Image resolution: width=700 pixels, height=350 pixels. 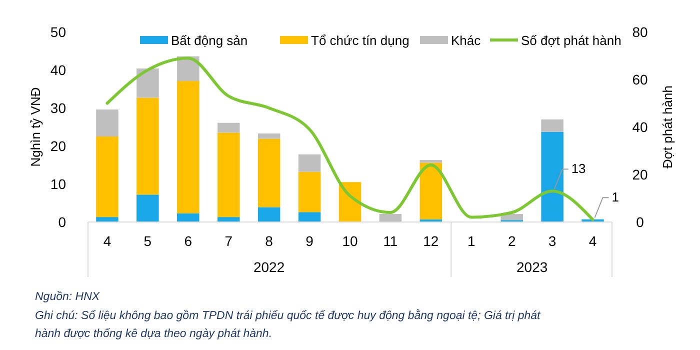 What do you see at coordinates (58, 70) in the screenshot?
I see `y-tick-label: 40` at bounding box center [58, 70].